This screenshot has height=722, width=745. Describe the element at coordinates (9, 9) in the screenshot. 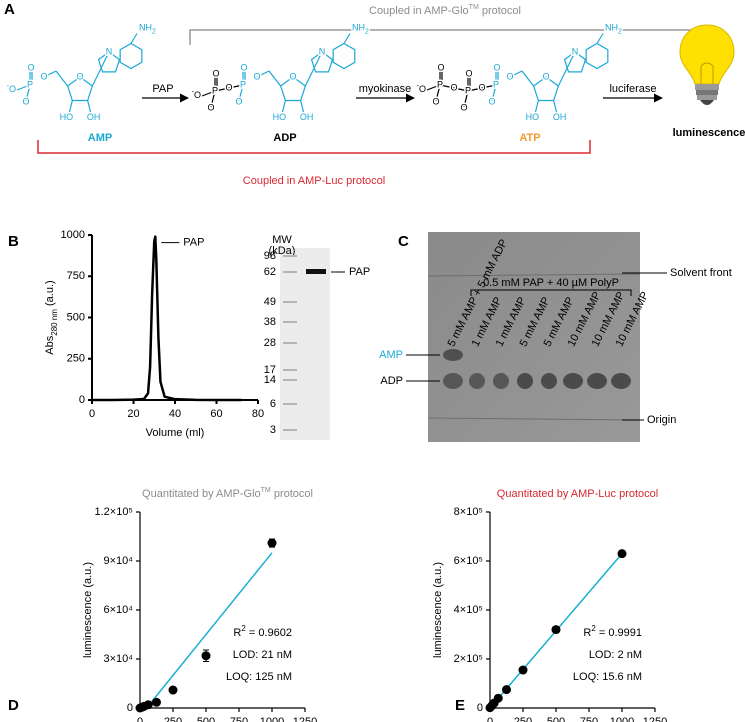

I see `panel-label: A` at that location.